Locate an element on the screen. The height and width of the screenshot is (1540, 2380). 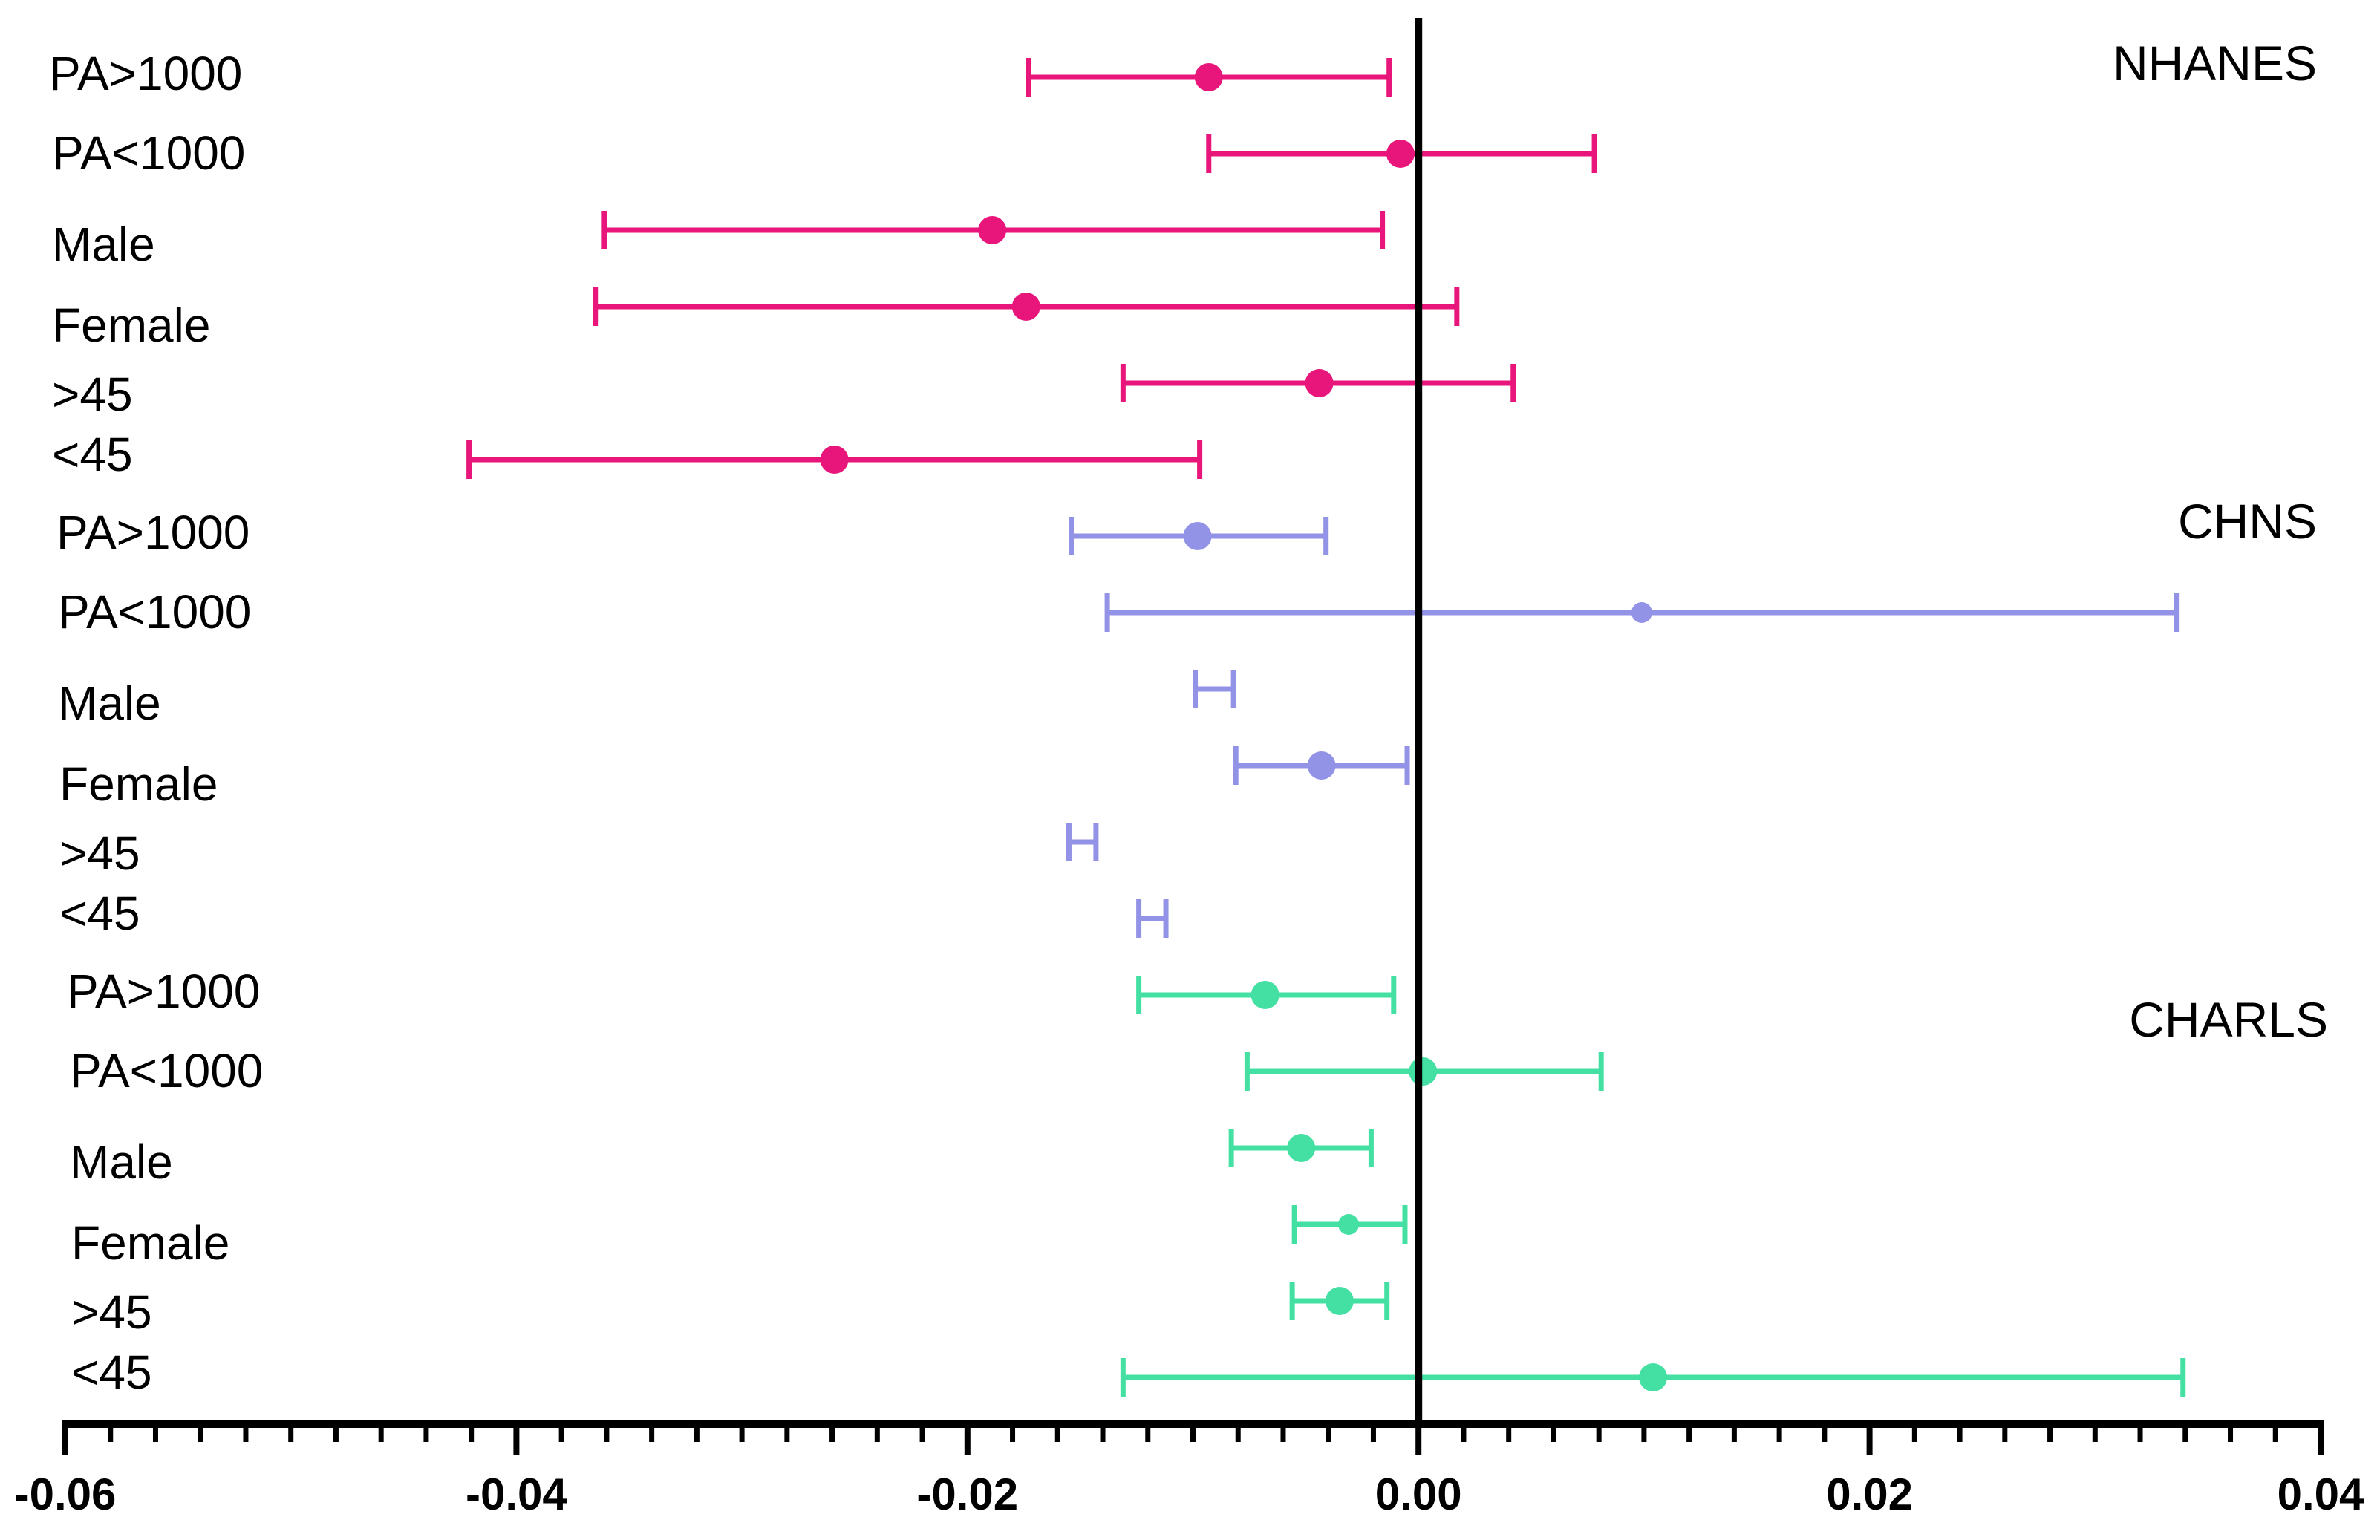
row-charls-3: Male is located at coordinates (722, 1159).